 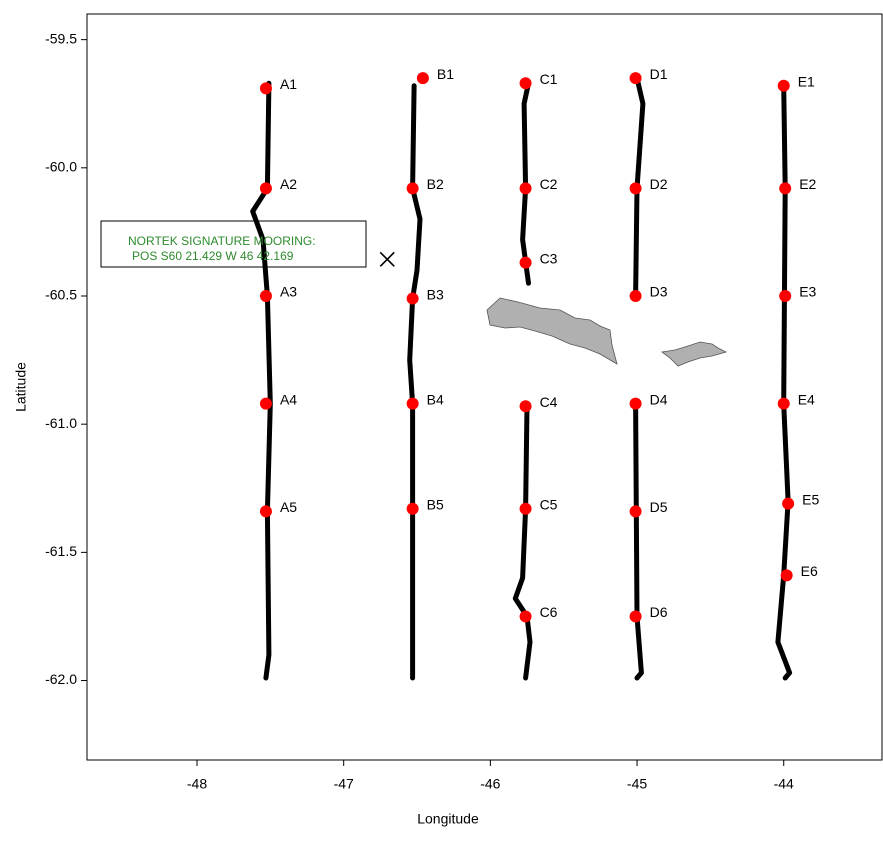 What do you see at coordinates (213, 256) in the screenshot?
I see `annotation-text: POS S60 21.429 W 46 42.169` at bounding box center [213, 256].